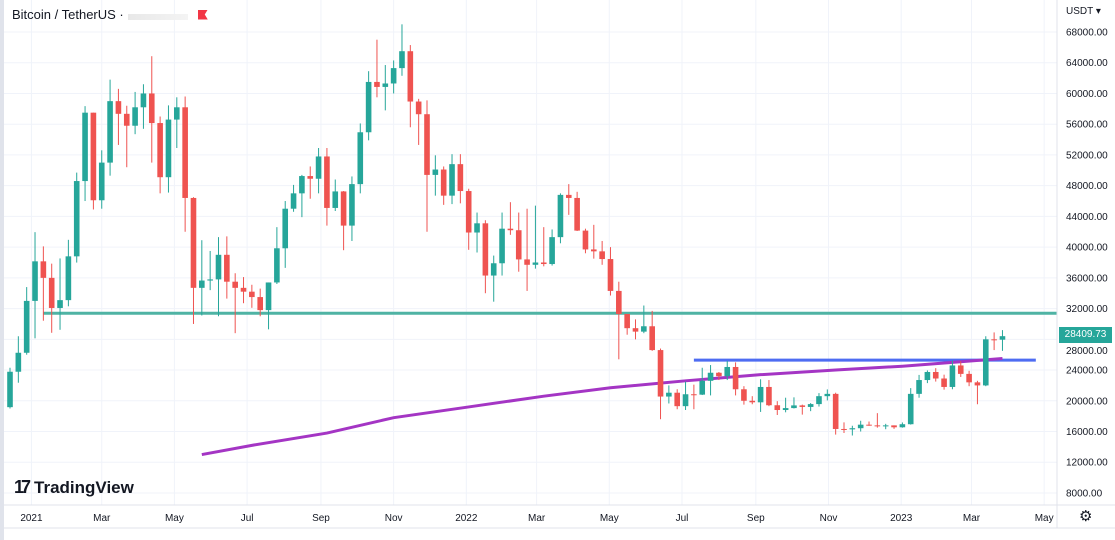 Image resolution: width=1115 pixels, height=540 pixels. Describe the element at coordinates (202, 14) in the screenshot. I see `red-flag-icon` at that location.